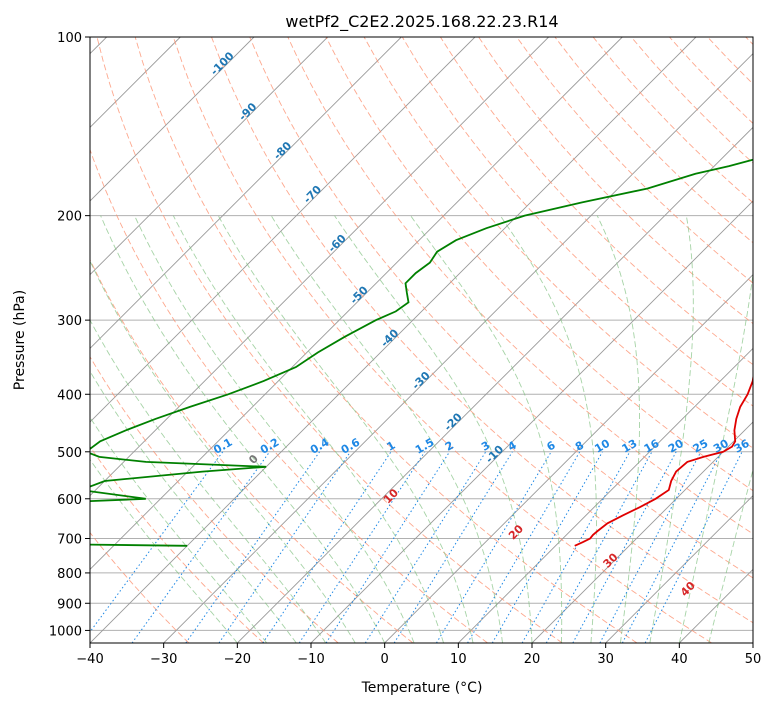 The width and height of the screenshot is (775, 708). I want to click on x-tick-label: 50, so click(753, 659).